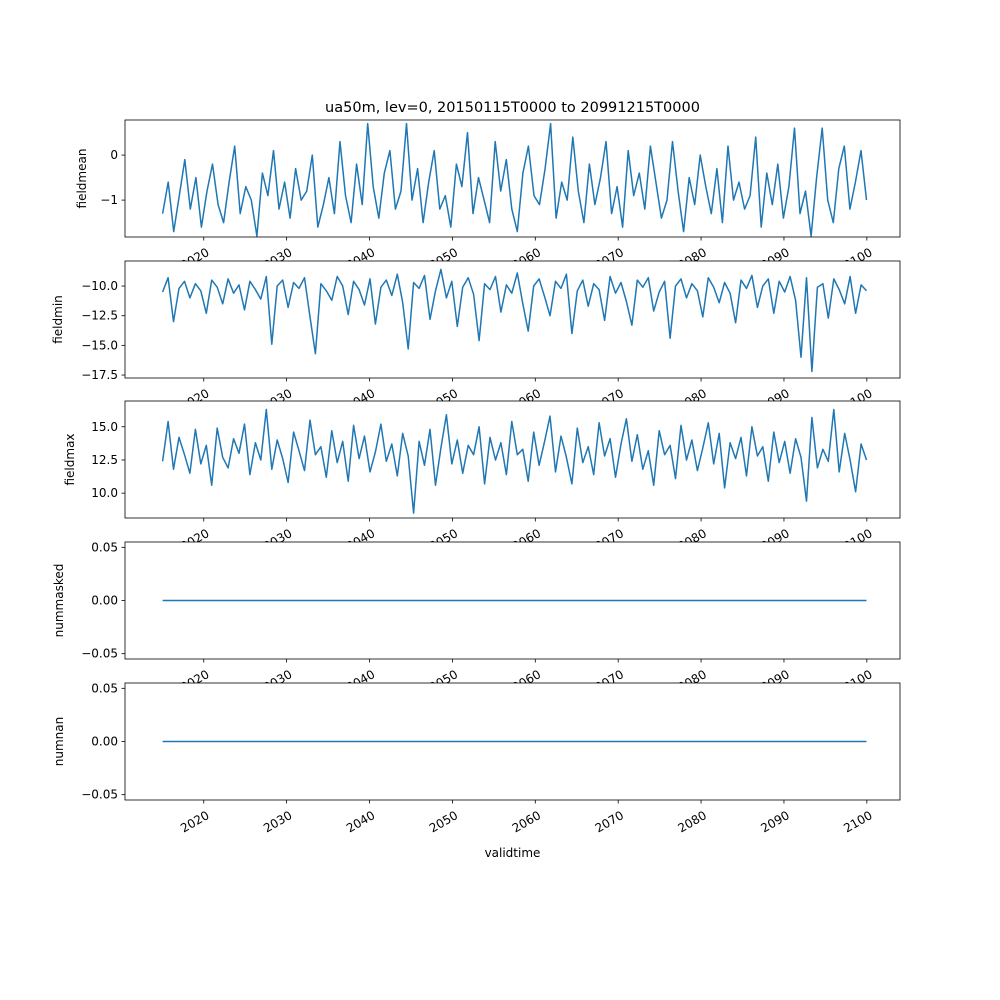 This screenshot has width=1000, height=1000. What do you see at coordinates (82, 179) in the screenshot?
I see `y-axis-label: fieldmean` at bounding box center [82, 179].